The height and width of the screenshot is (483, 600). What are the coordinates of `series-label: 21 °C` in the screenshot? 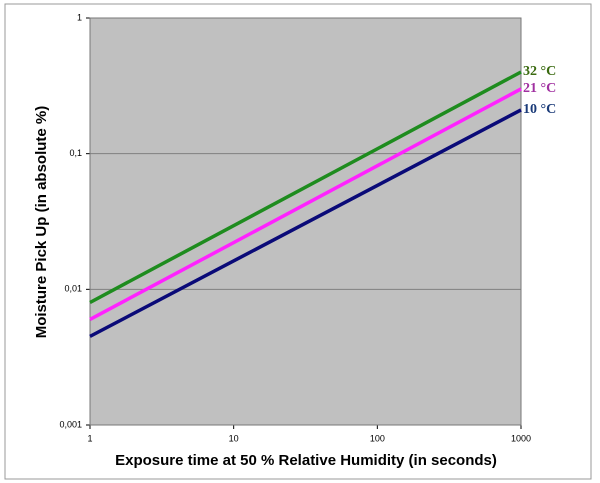 It's located at (539, 88).